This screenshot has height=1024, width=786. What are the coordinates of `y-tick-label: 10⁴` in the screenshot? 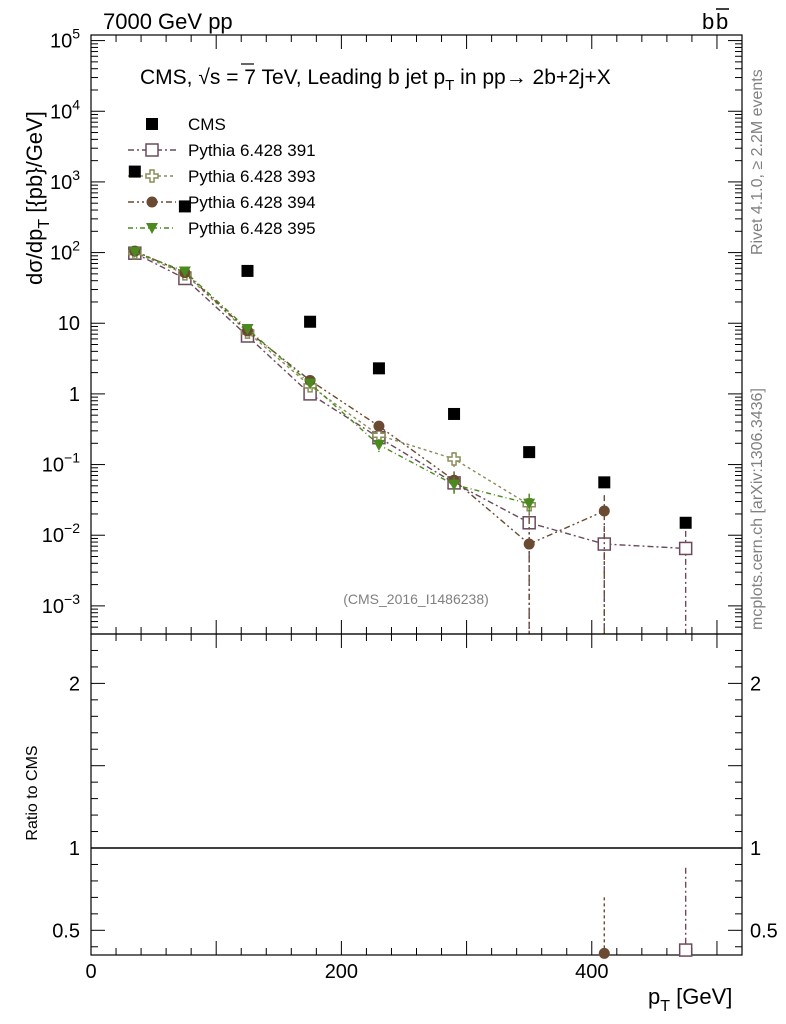 It's located at (65, 109).